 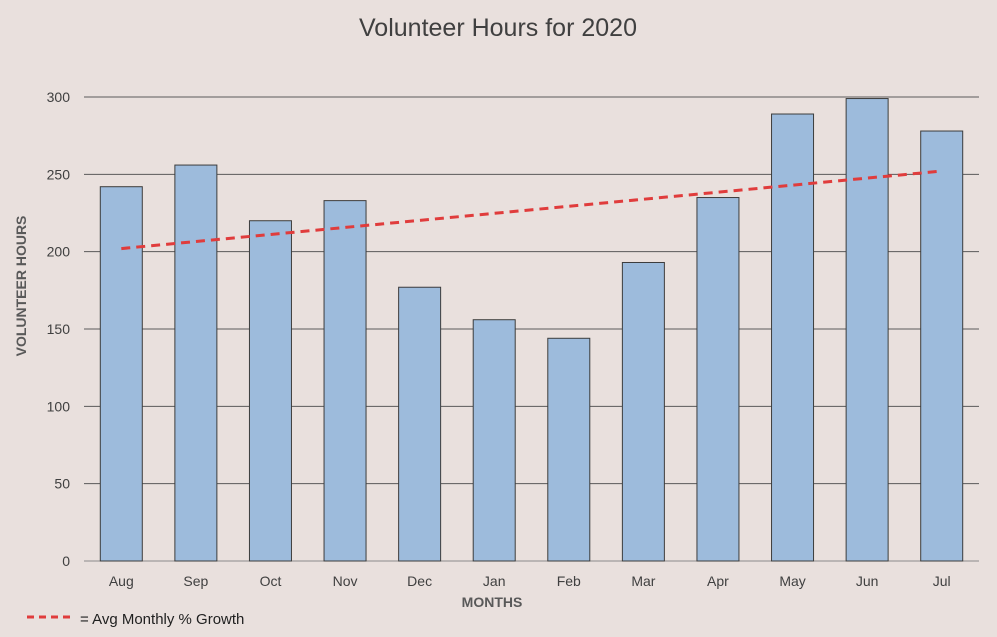 What do you see at coordinates (271, 581) in the screenshot?
I see `x-tick-label: Oct` at bounding box center [271, 581].